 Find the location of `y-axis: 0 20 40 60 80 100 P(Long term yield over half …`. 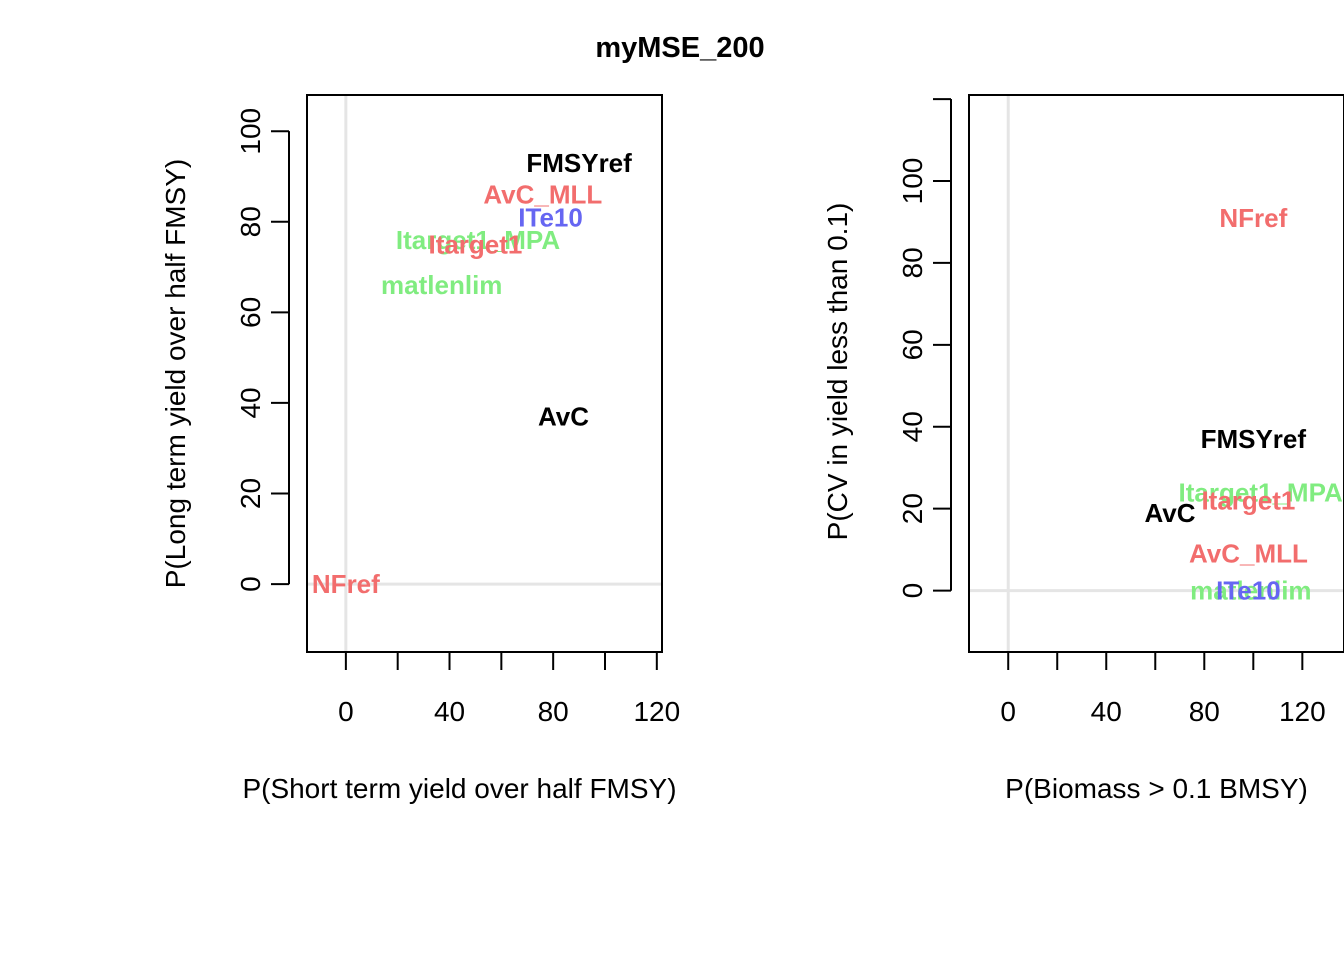

y-axis: 0 20 40 60 80 100 P(Long term yield over half … is located at coordinates (225, 350).